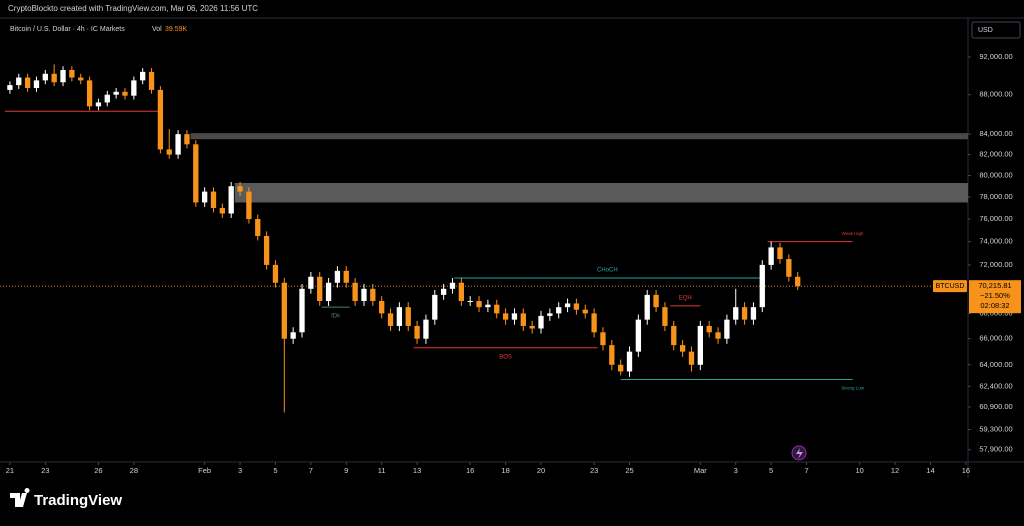 The image size is (1024, 526). What do you see at coordinates (853, 388) in the screenshot?
I see `level-label: Strong Low` at bounding box center [853, 388].